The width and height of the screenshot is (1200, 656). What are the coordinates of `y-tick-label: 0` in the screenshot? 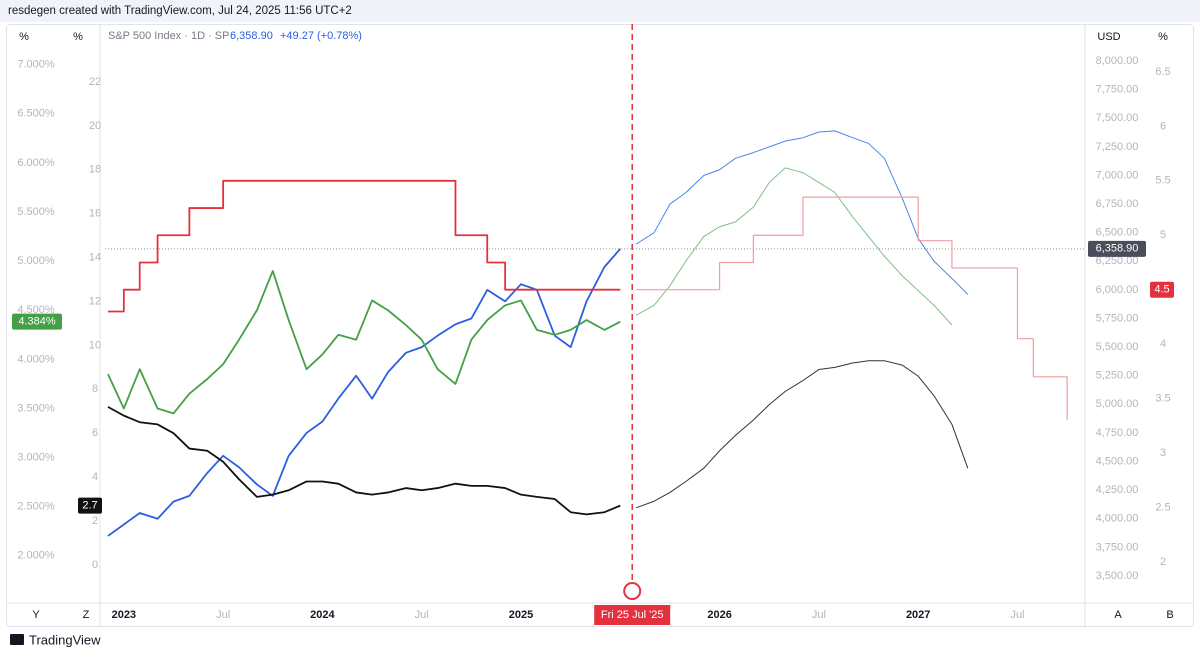 It's located at (95, 565).